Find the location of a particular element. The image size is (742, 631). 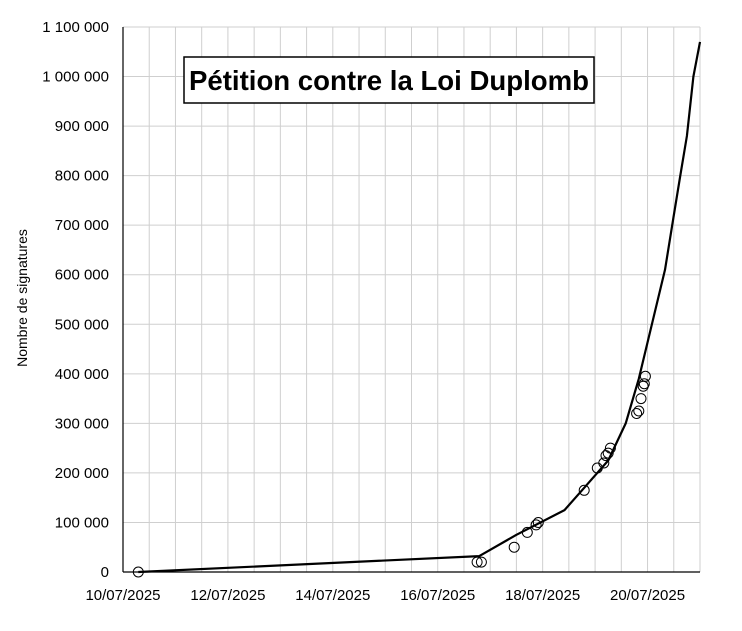

y-tick-label: 200 000 is located at coordinates (82, 473).